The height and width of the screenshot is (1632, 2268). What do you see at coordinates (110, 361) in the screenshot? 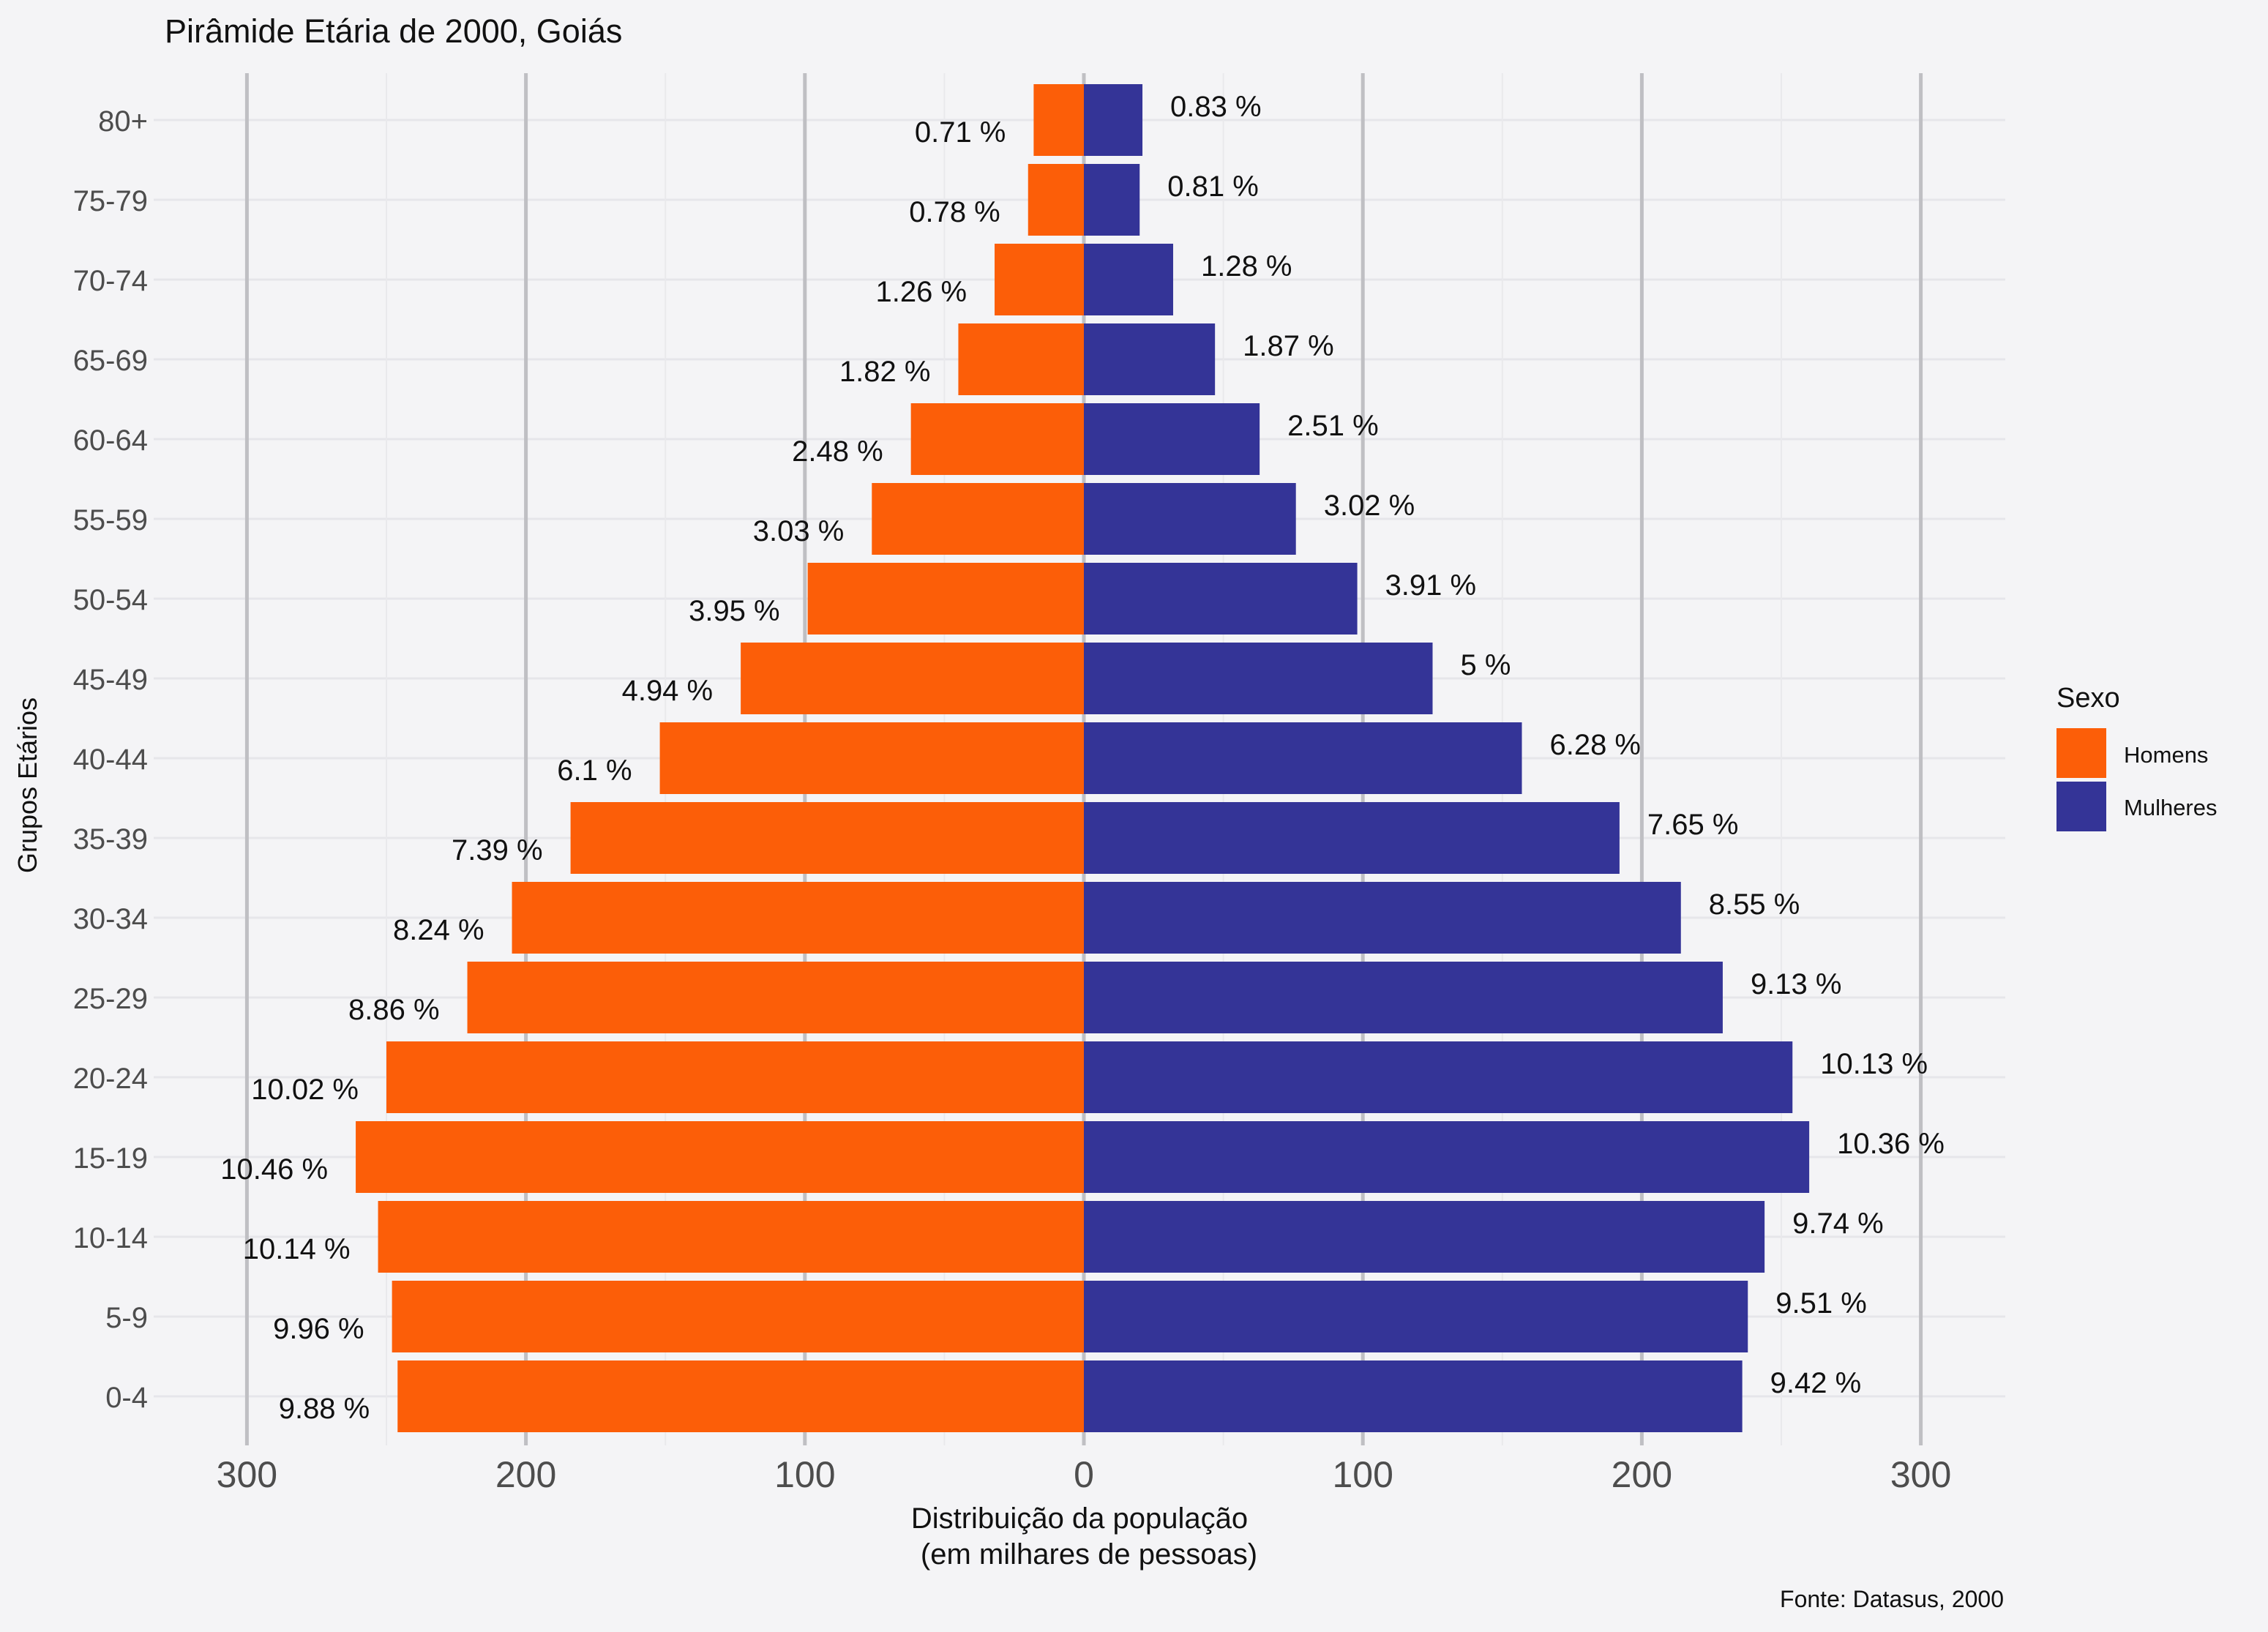
I see `y-tick-label: 65-69` at bounding box center [110, 361].